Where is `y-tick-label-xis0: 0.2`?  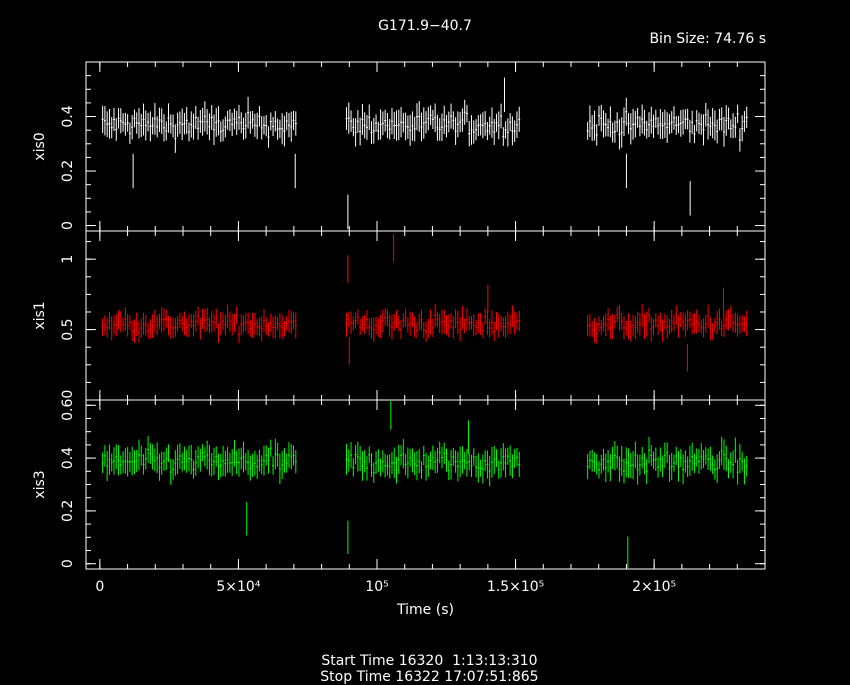
y-tick-label-xis0: 0.2 is located at coordinates (68, 171).